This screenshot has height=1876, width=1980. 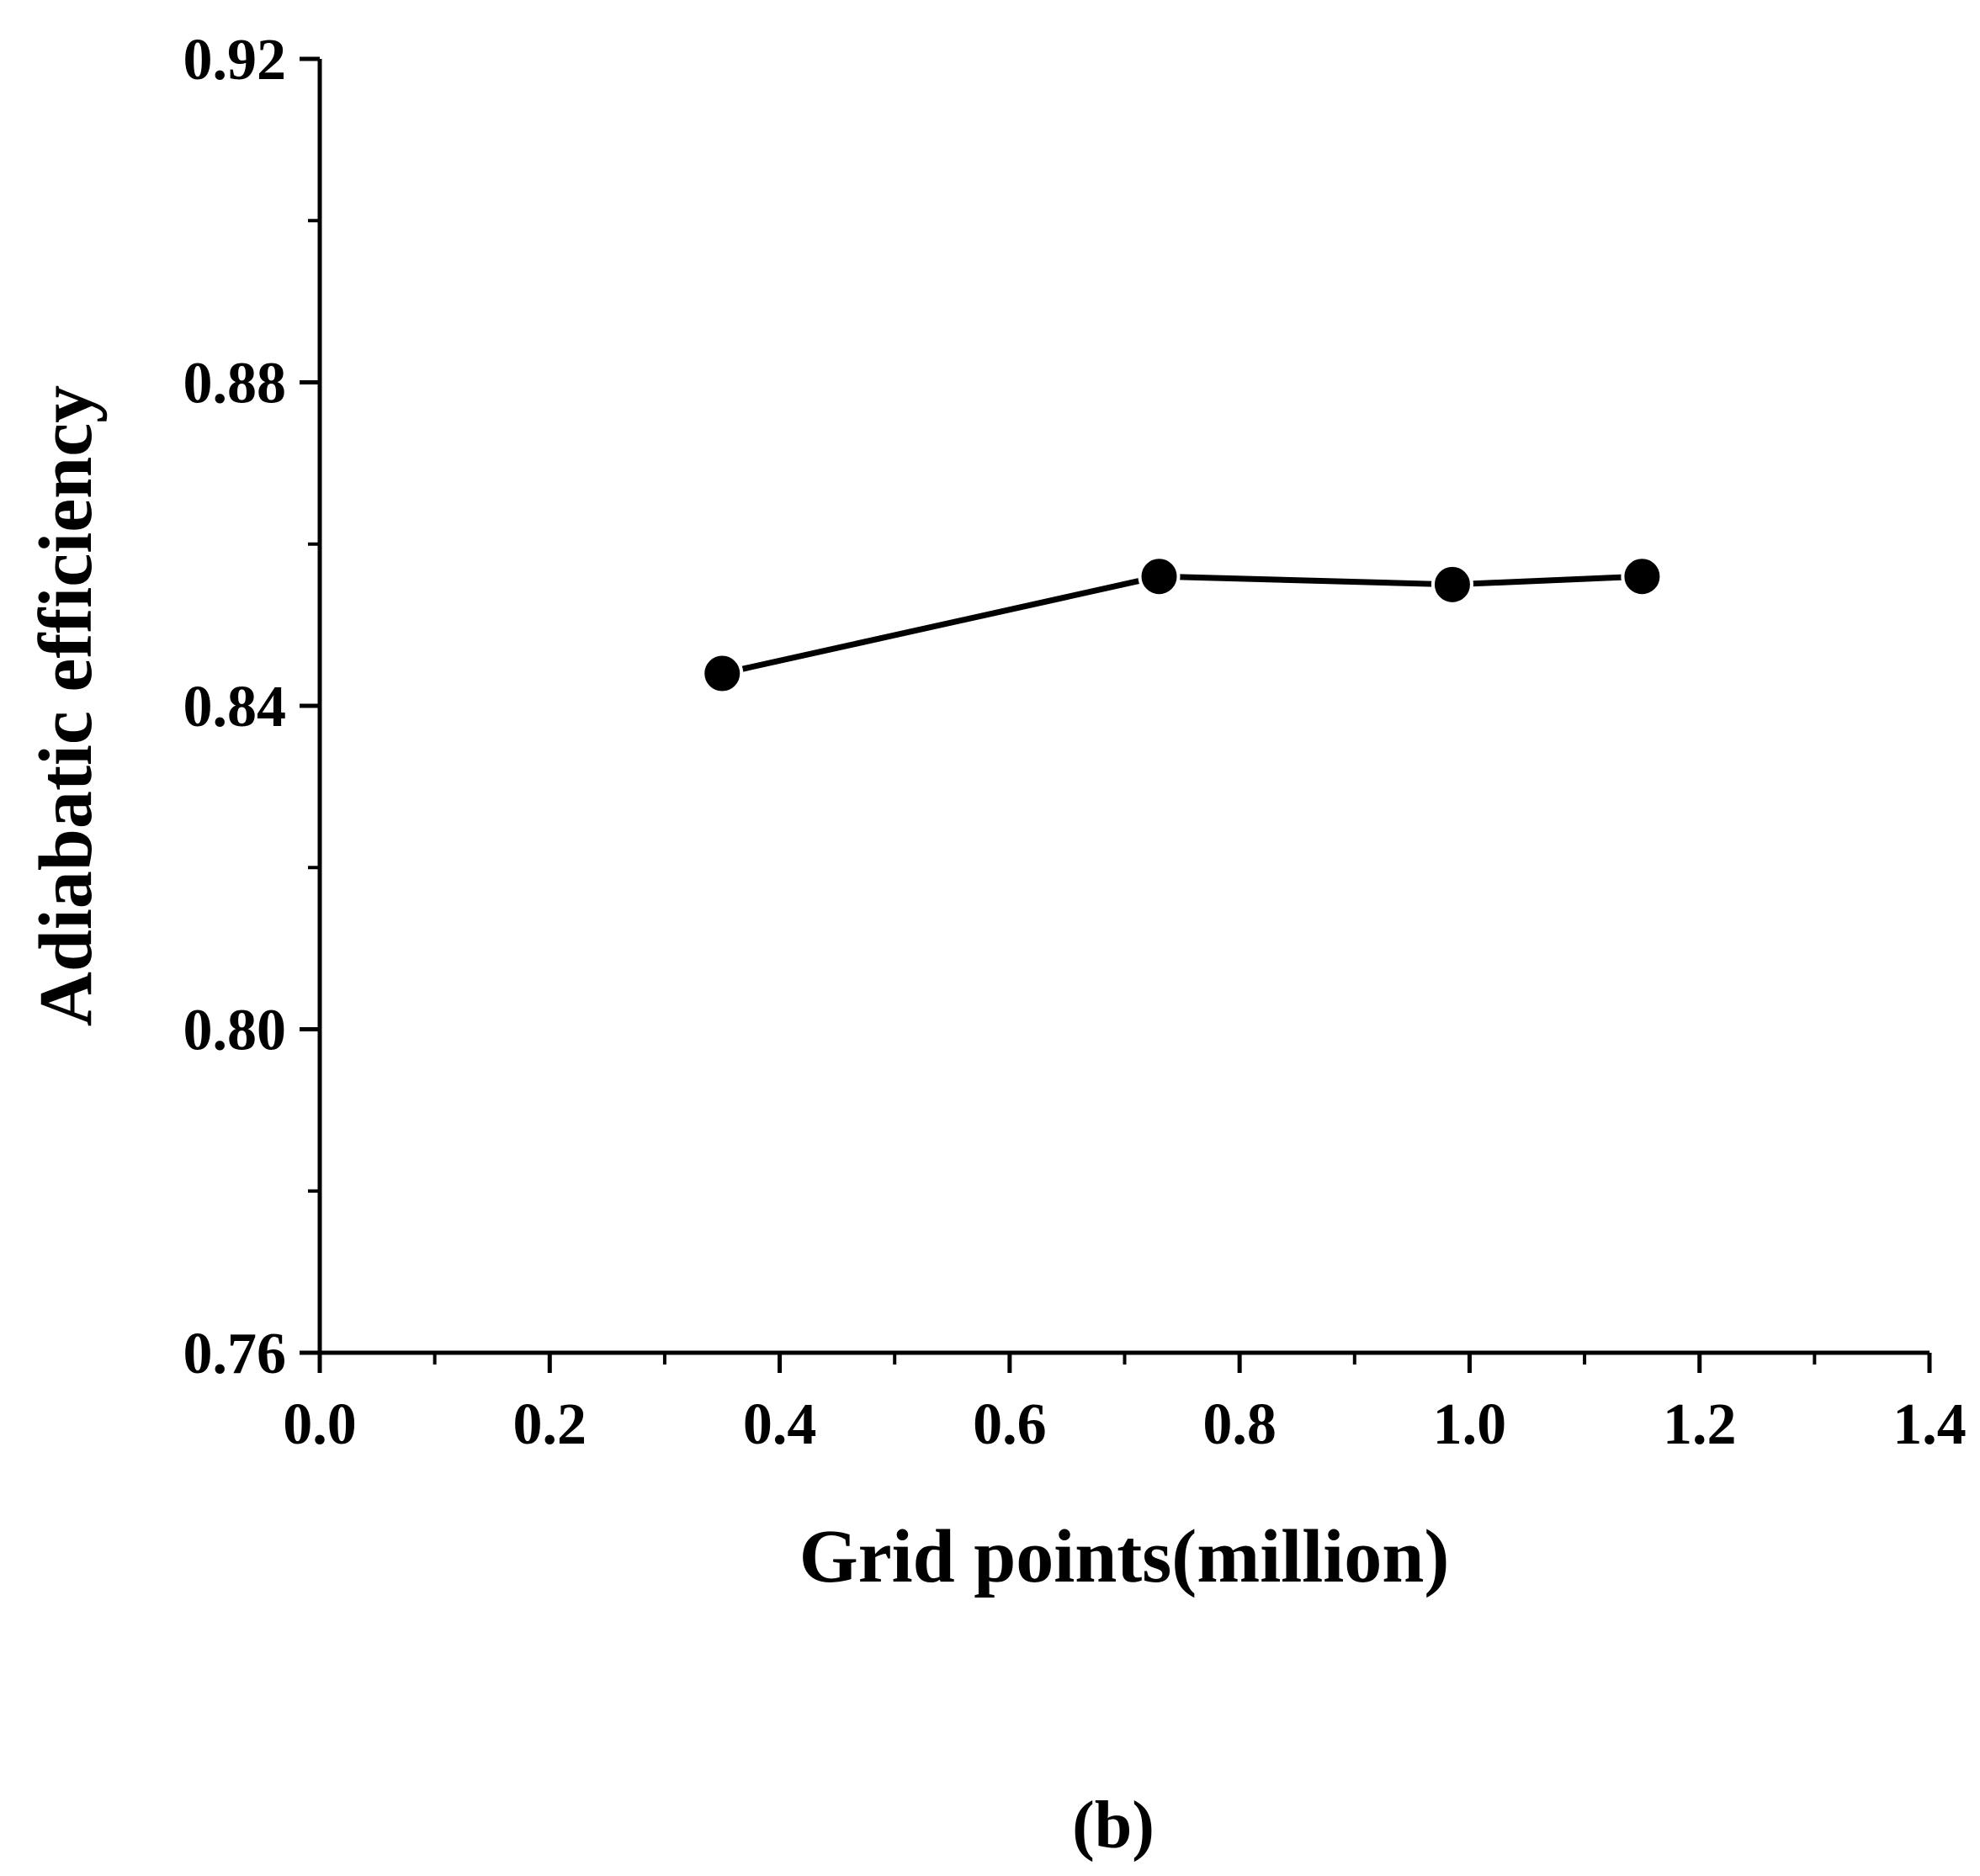 I want to click on x-tick-label: 0.2, so click(x=550, y=1424).